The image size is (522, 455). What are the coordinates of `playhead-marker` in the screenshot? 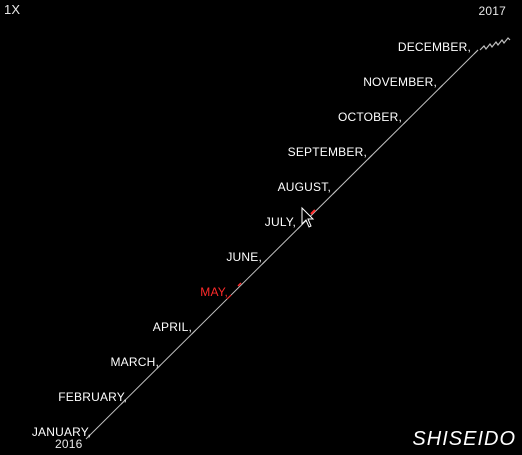 It's located at (313, 212).